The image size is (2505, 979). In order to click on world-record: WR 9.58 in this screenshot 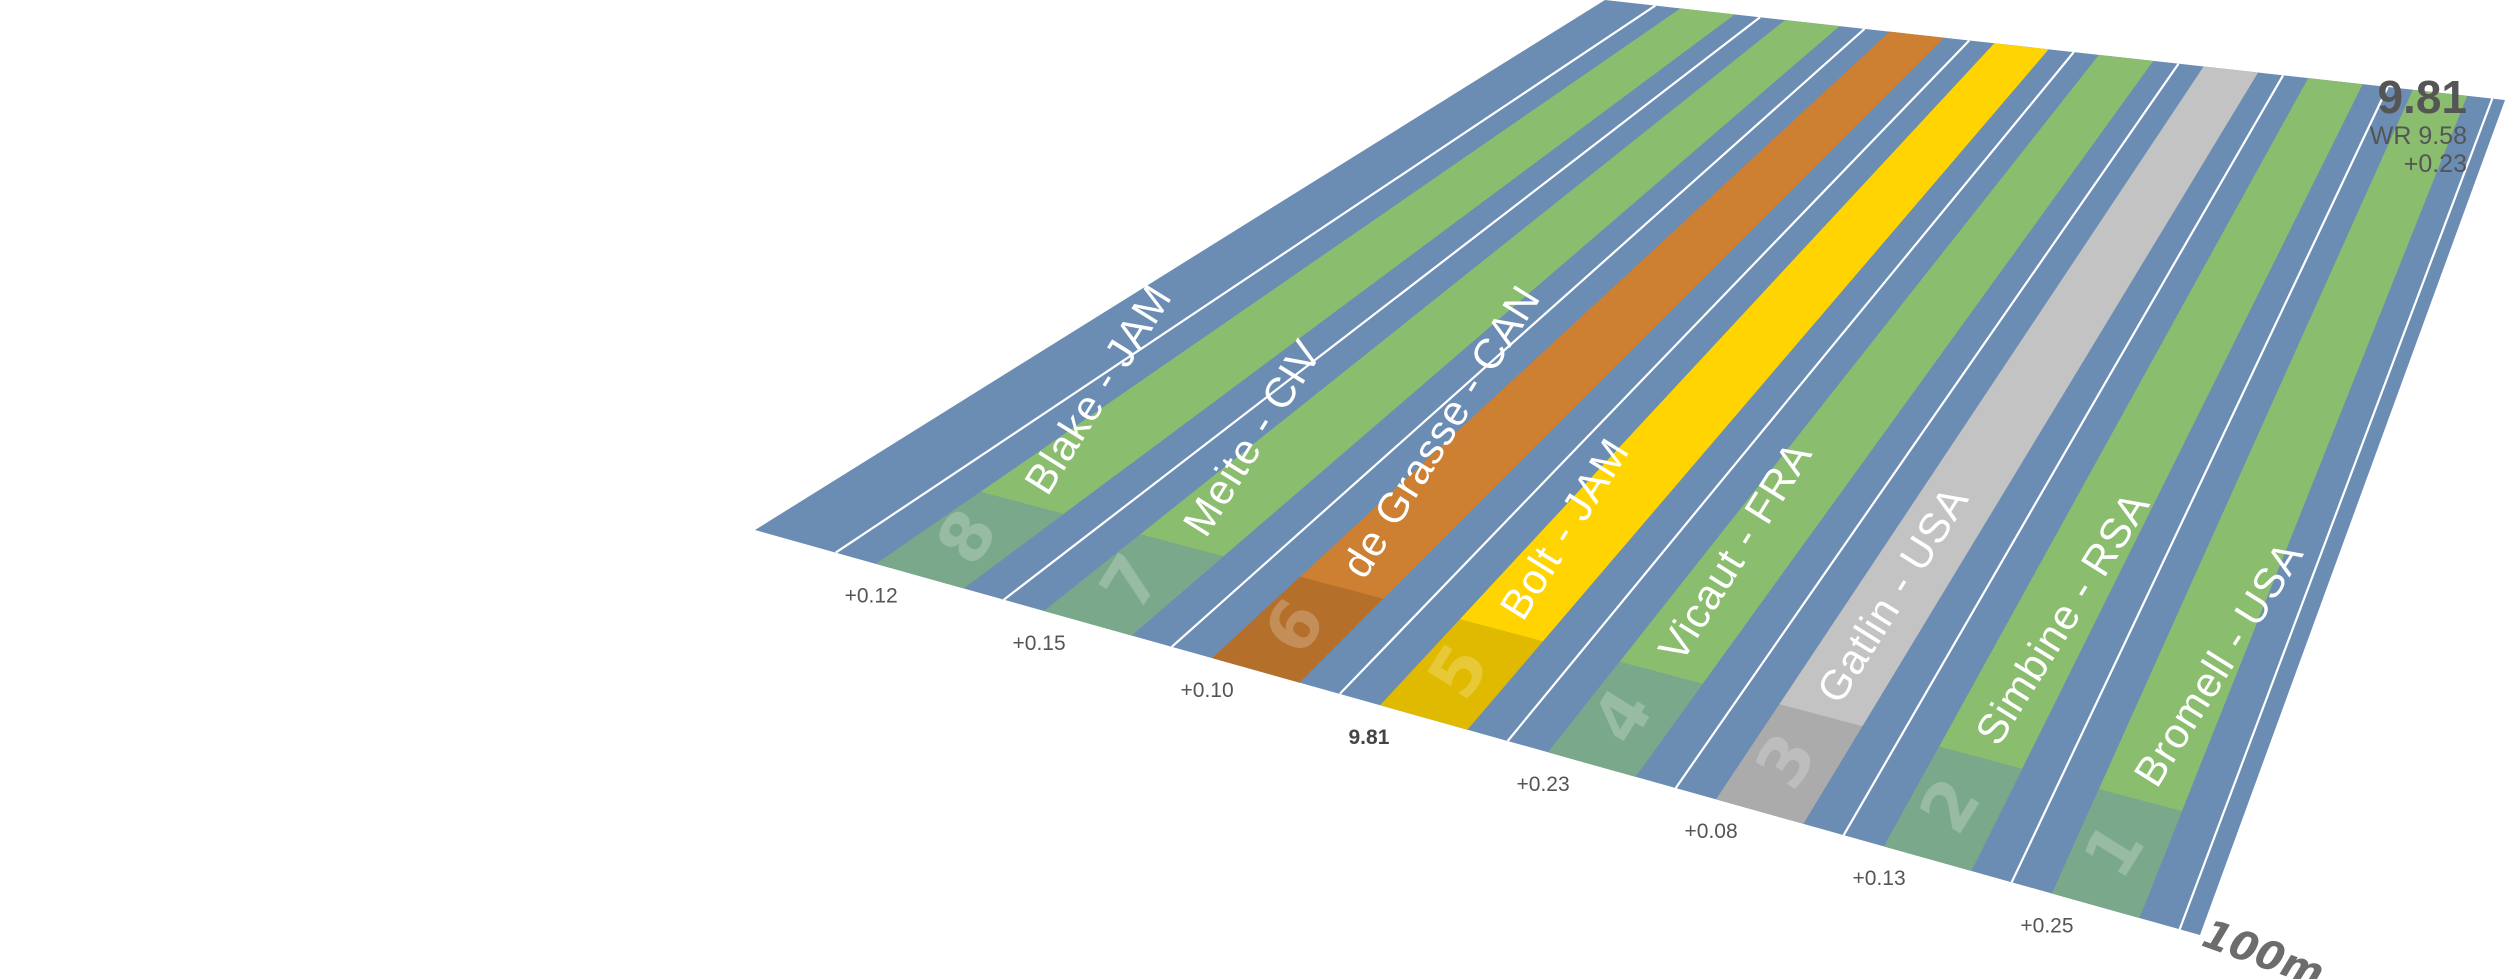, I will do `click(2418, 136)`.